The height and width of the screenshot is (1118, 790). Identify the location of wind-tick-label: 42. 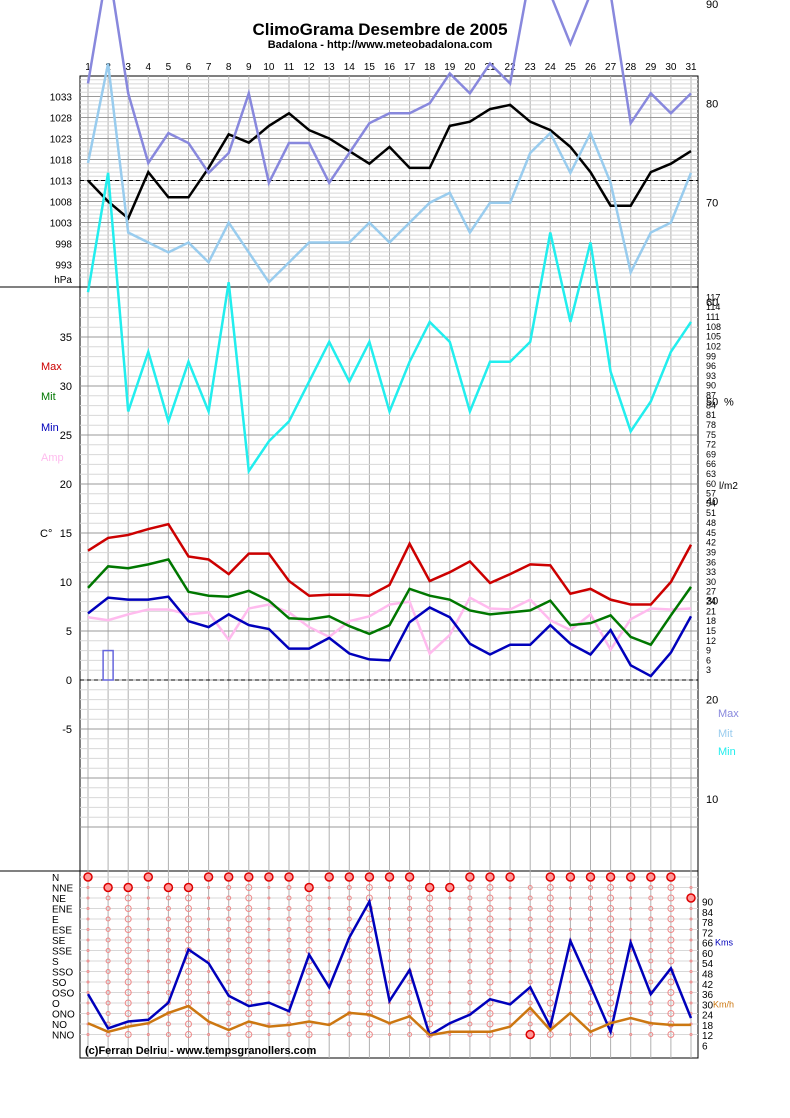
(708, 985).